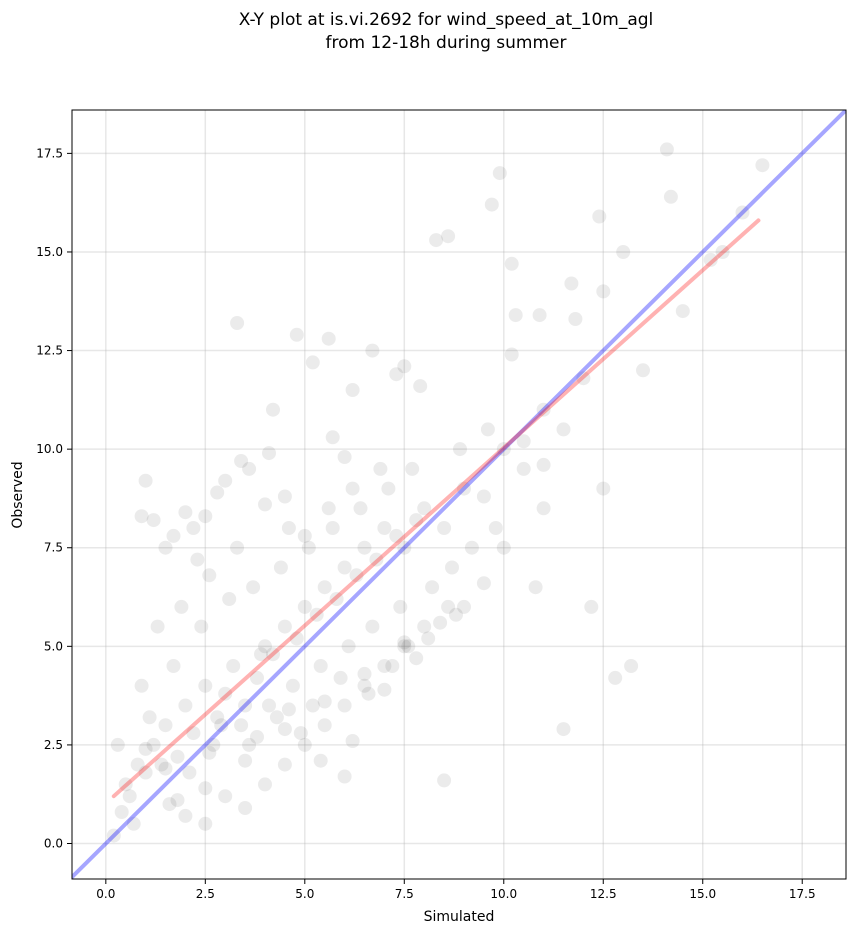 This screenshot has height=934, width=856. Describe the element at coordinates (404, 894) in the screenshot. I see `x-tick-label: 7.5` at that location.